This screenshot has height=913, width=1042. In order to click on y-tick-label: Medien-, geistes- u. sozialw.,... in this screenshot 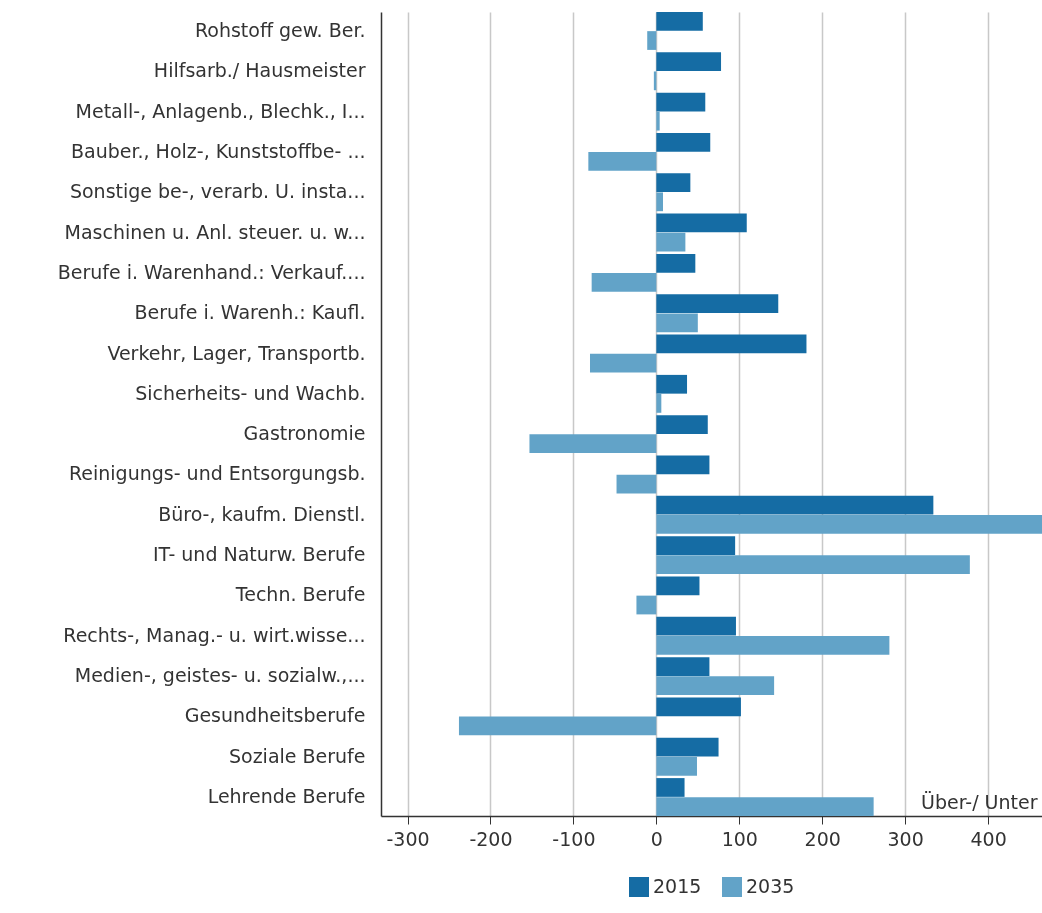, I will do `click(220, 675)`.